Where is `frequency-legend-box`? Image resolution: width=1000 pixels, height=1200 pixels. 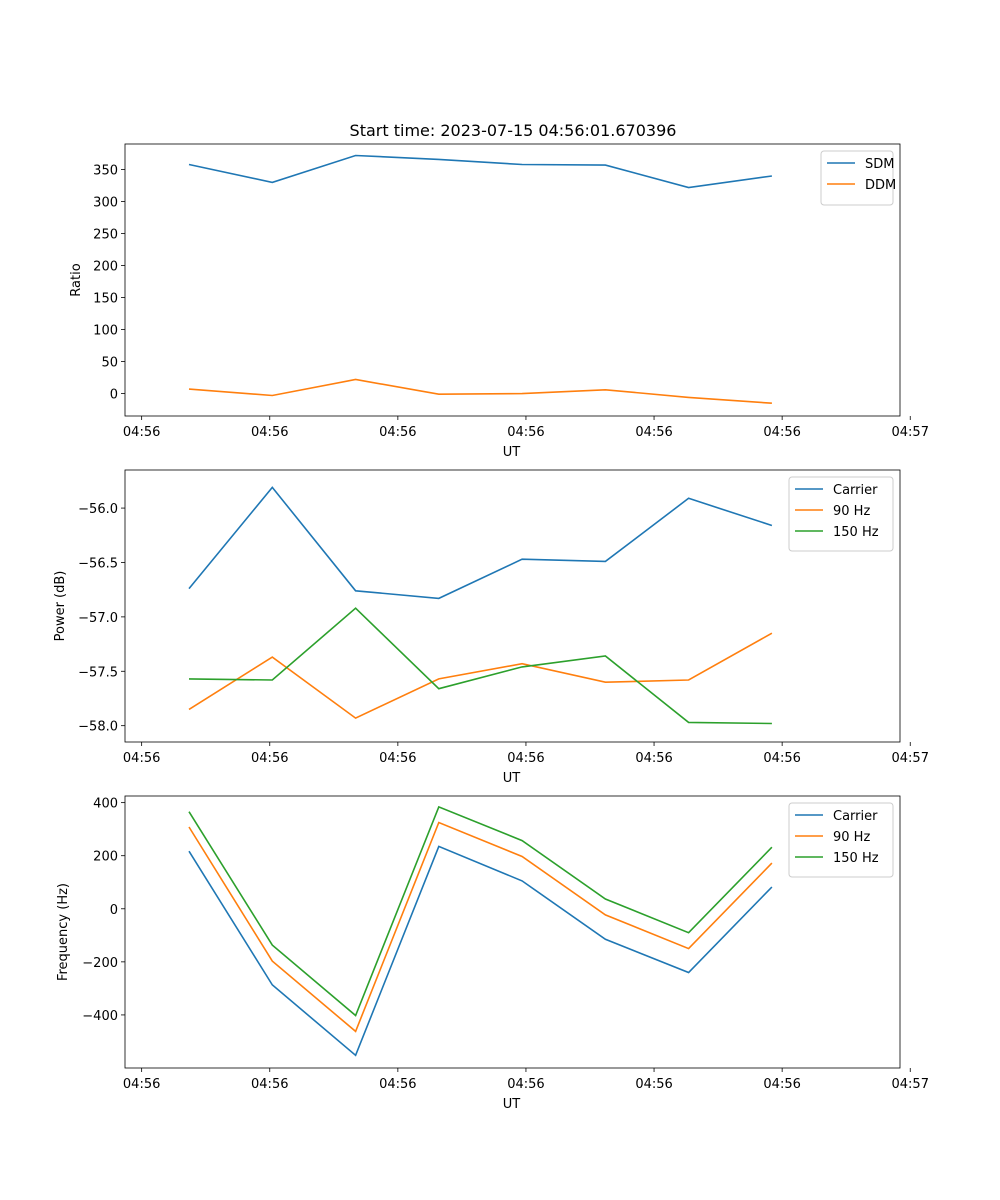 frequency-legend-box is located at coordinates (841, 840).